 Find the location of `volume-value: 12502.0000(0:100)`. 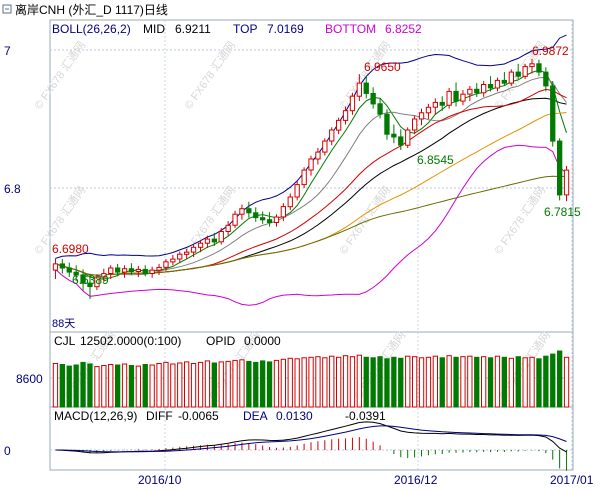

volume-value: 12502.0000(0:100) is located at coordinates (130, 341).